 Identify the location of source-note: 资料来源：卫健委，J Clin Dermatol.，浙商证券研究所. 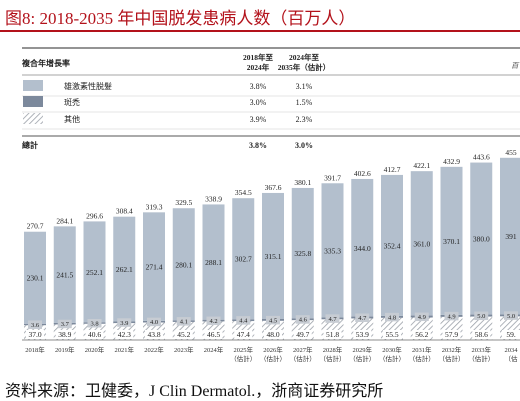
(194, 391).